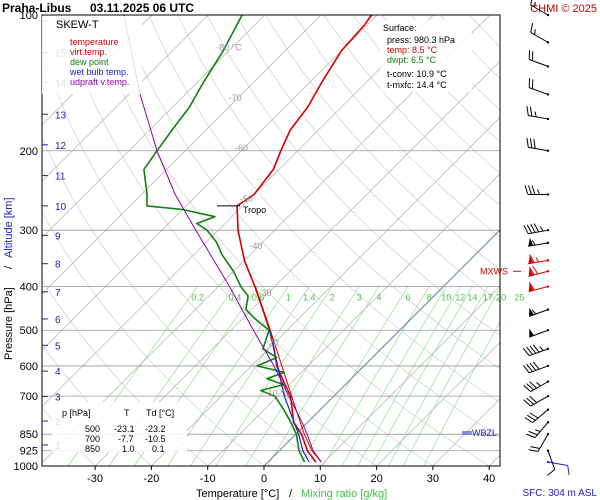  What do you see at coordinates (60, 177) in the screenshot?
I see `altitude-tick-label: 11` at bounding box center [60, 177].